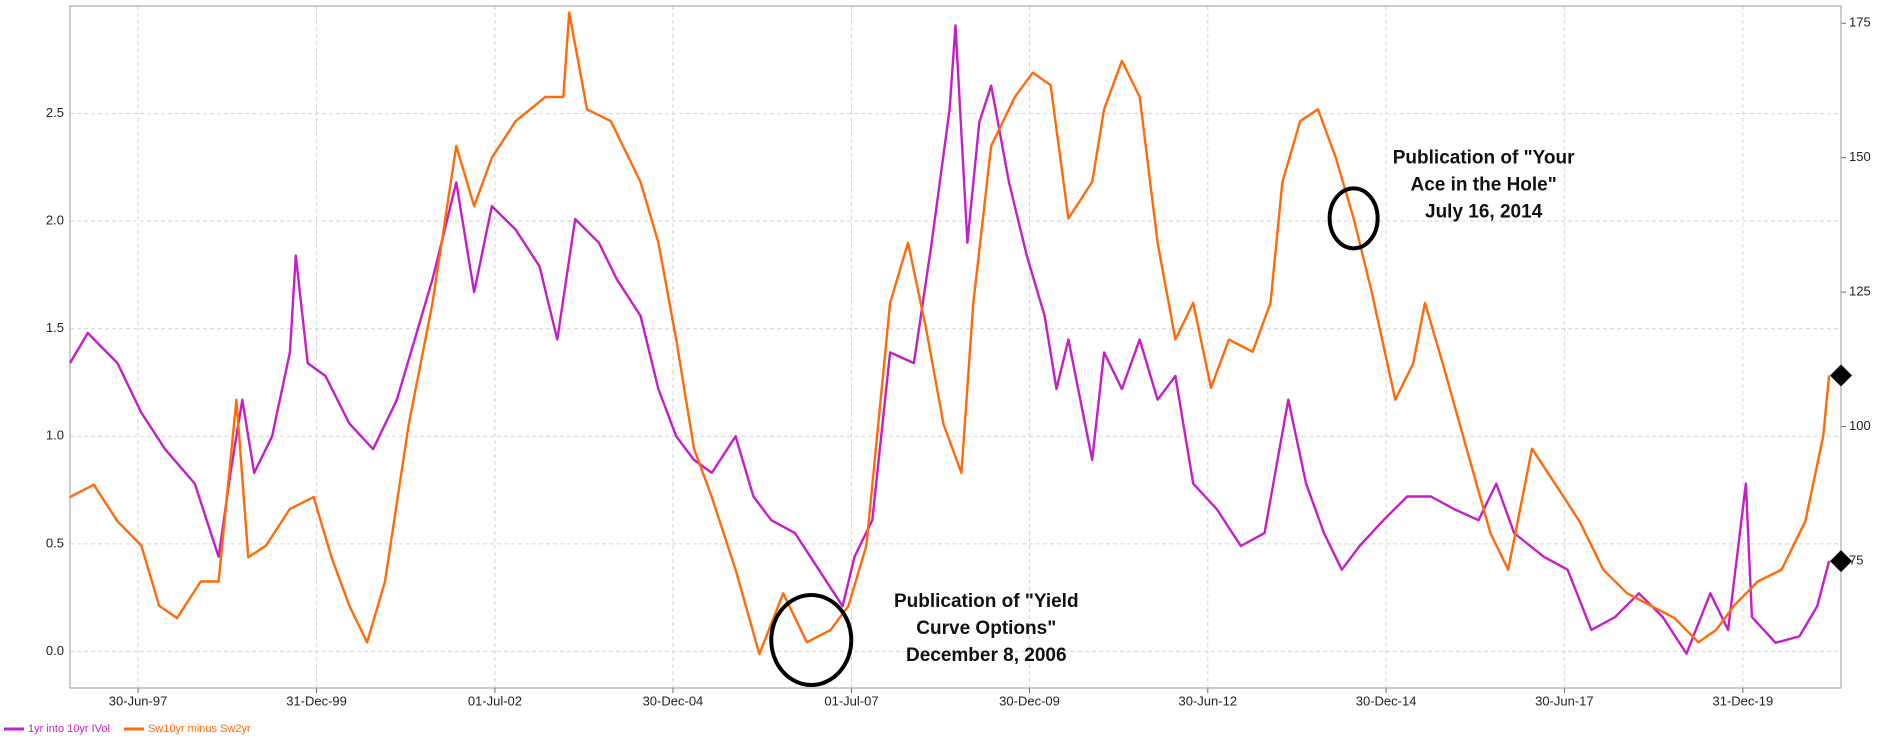  I want to click on annotation-text: July 16, 2014, so click(1484, 211).